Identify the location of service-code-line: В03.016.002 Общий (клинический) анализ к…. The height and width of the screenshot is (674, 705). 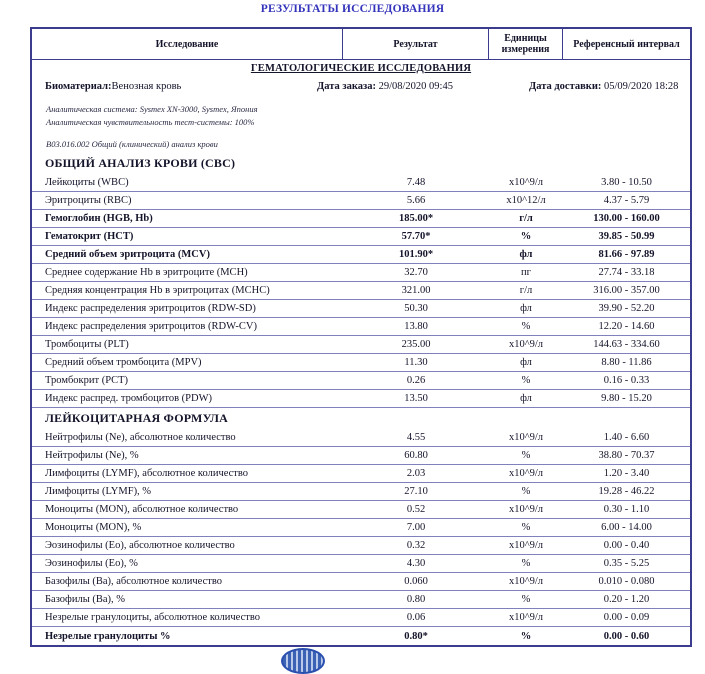
(132, 144).